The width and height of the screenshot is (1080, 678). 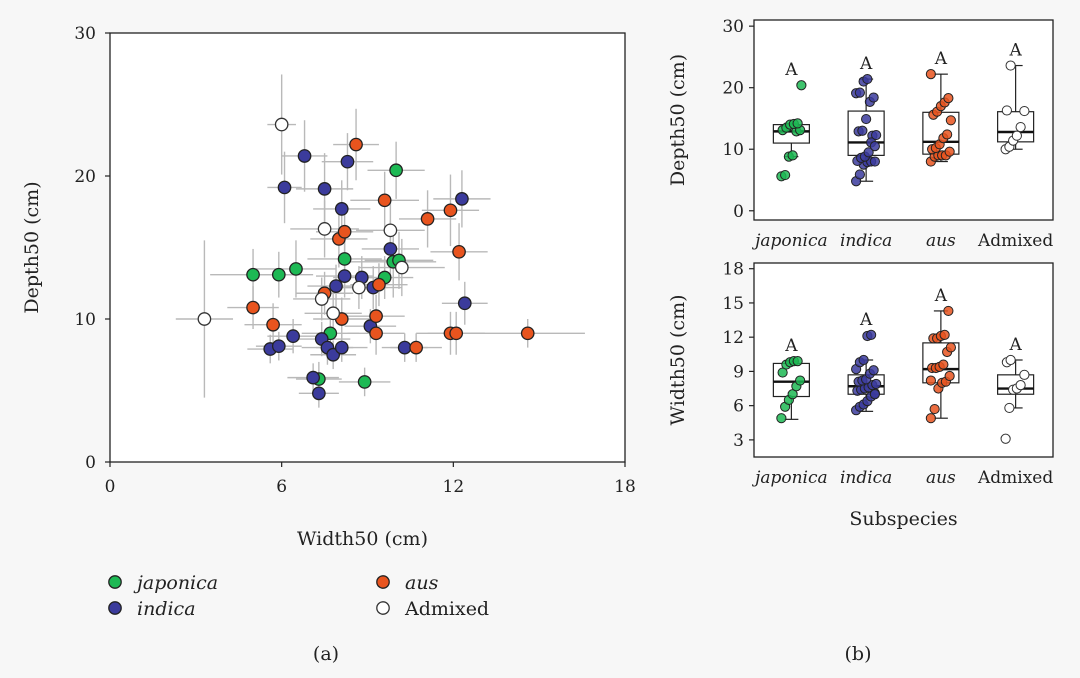 I want to click on y-axis-label: Depth50 (cm), so click(x=678, y=120).